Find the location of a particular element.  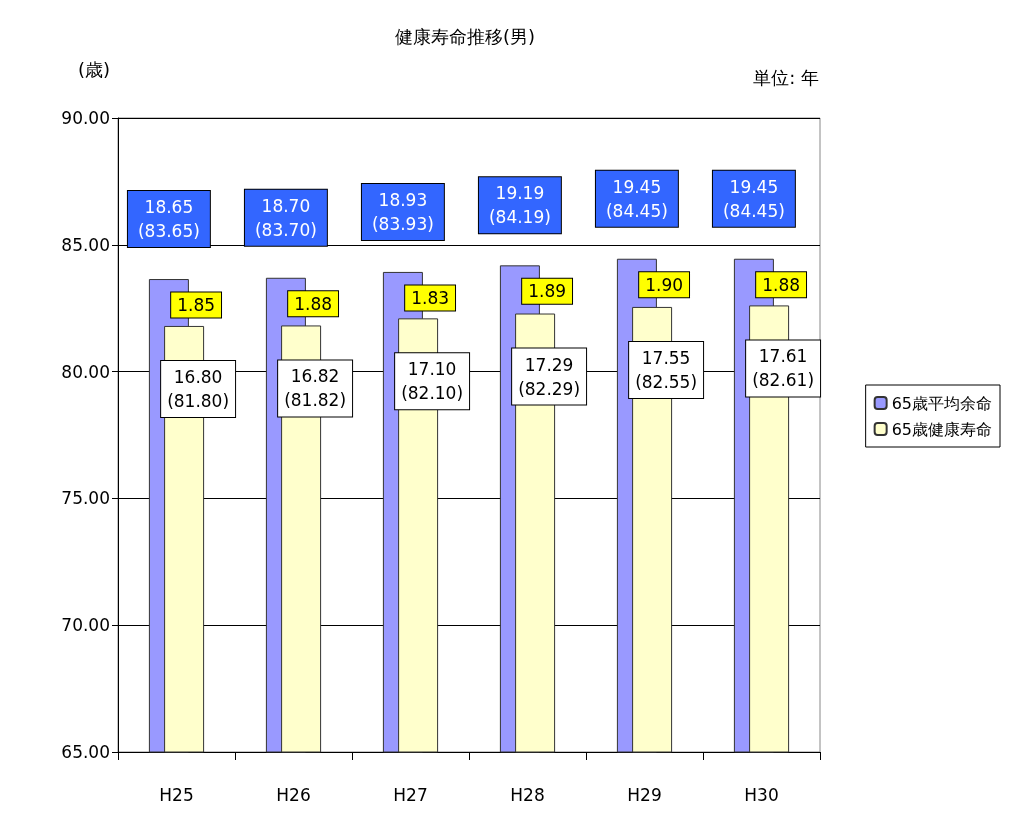

annotation: 1.90 is located at coordinates (664, 284).